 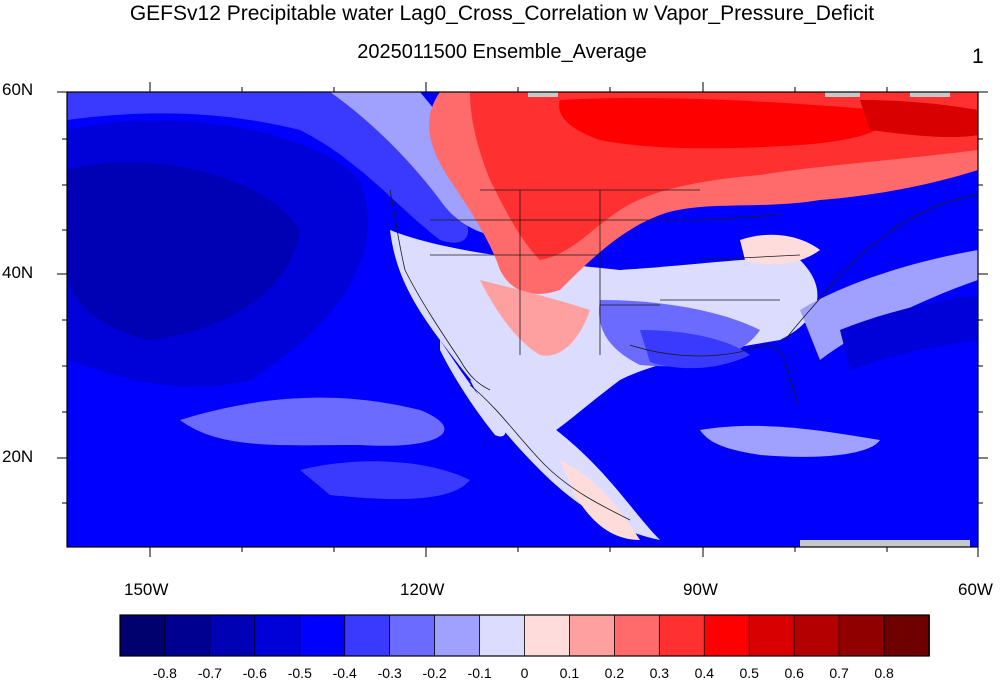 I want to click on alaska-coast-region, so click(x=268, y=167).